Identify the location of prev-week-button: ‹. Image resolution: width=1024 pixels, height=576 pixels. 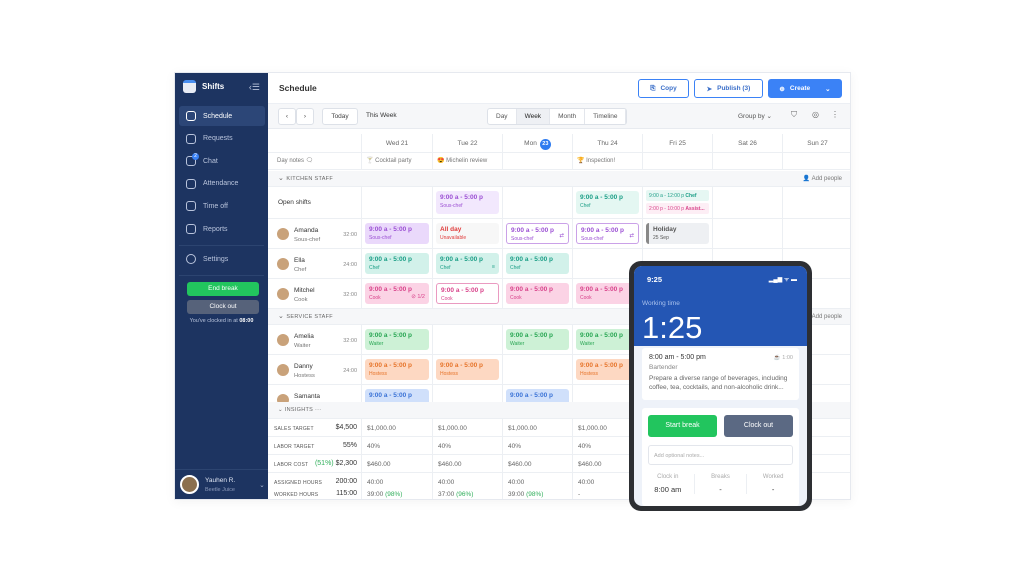
(287, 116).